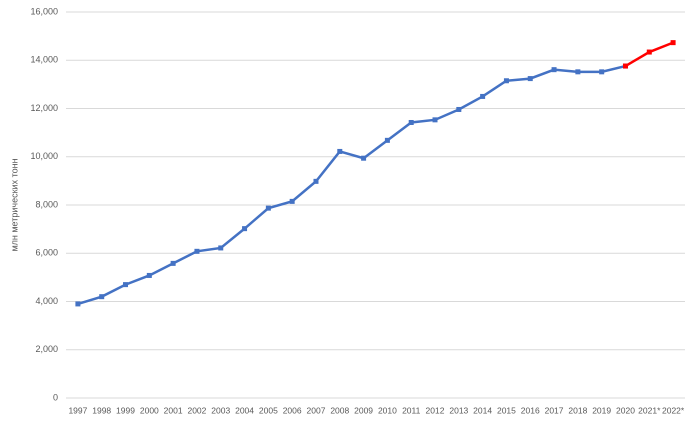 This screenshot has width=693, height=422. What do you see at coordinates (601, 410) in the screenshot?
I see `x-tick-label: 2019` at bounding box center [601, 410].